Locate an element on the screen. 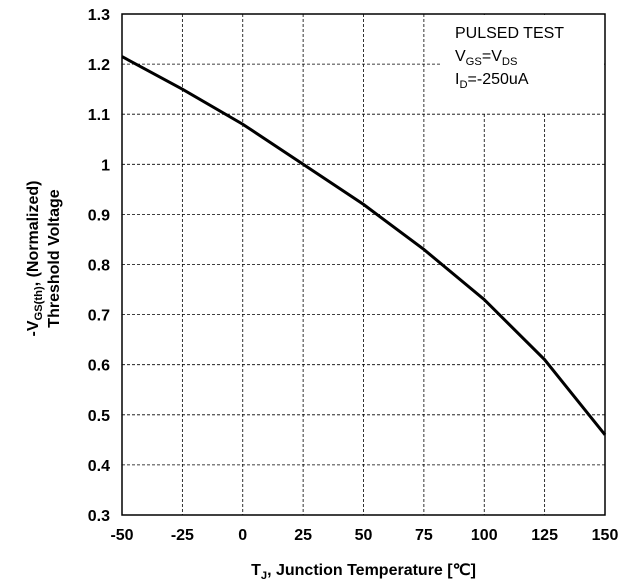 The width and height of the screenshot is (637, 585). x-tick-label: -25 is located at coordinates (182, 535).